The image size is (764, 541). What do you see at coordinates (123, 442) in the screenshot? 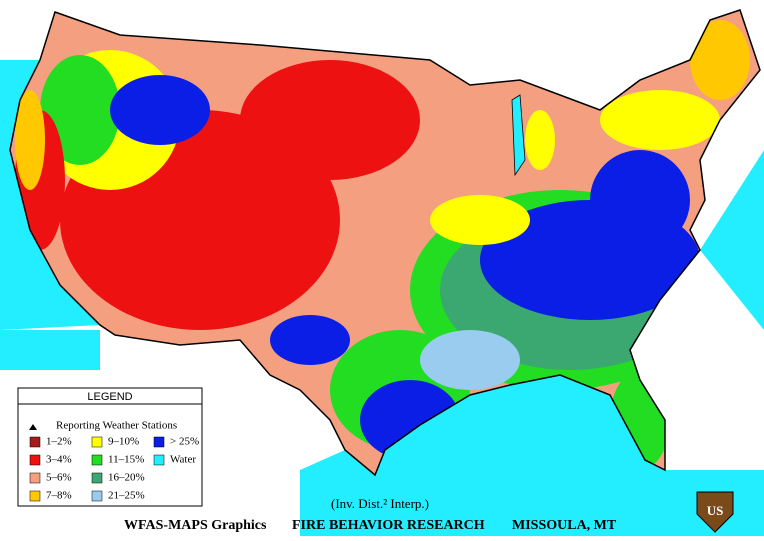
I see `legend-label: 9–10%` at bounding box center [123, 442].